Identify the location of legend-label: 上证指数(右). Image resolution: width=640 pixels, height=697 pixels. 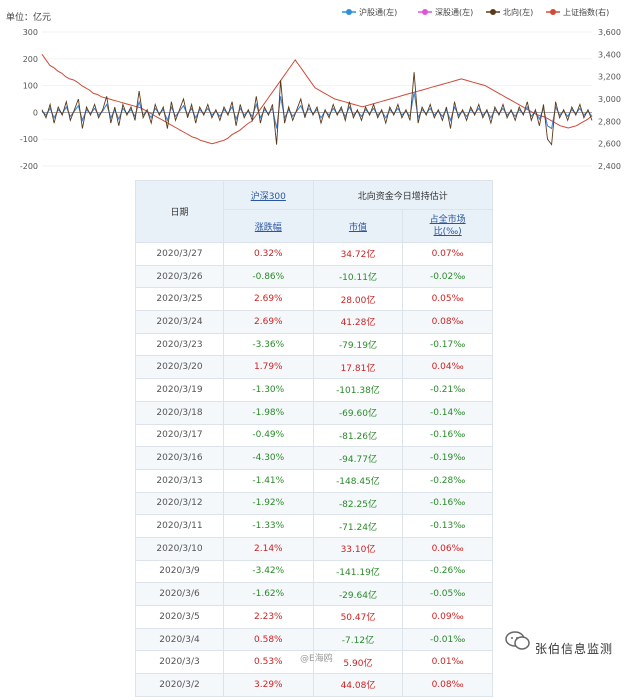
(586, 12).